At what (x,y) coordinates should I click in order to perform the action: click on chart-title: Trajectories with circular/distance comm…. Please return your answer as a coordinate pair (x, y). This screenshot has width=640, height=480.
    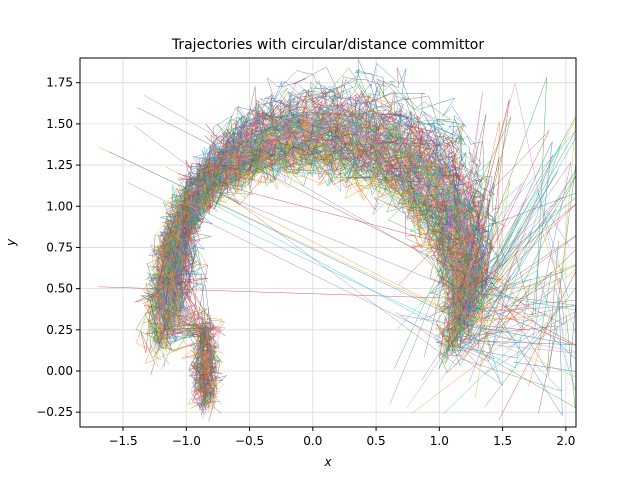
    Looking at the image, I should click on (328, 45).